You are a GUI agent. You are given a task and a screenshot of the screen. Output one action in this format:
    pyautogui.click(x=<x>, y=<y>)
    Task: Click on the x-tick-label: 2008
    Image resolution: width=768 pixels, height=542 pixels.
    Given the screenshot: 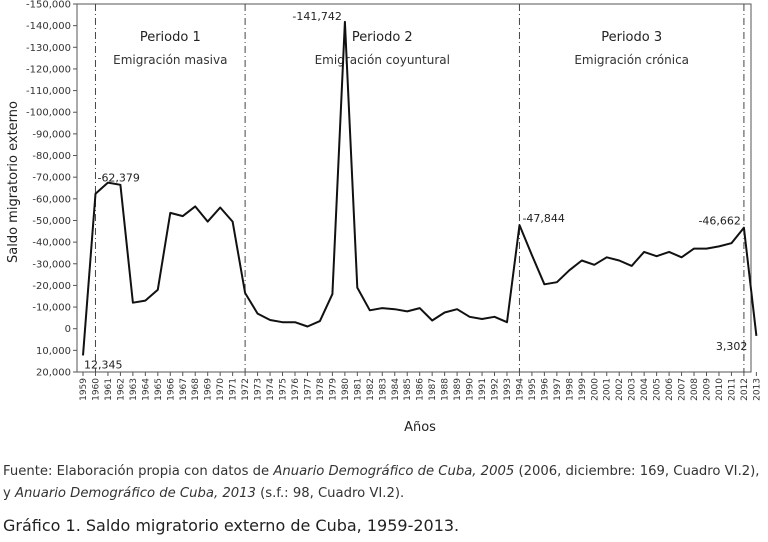 What is the action you would take?
    pyautogui.click(x=695, y=389)
    